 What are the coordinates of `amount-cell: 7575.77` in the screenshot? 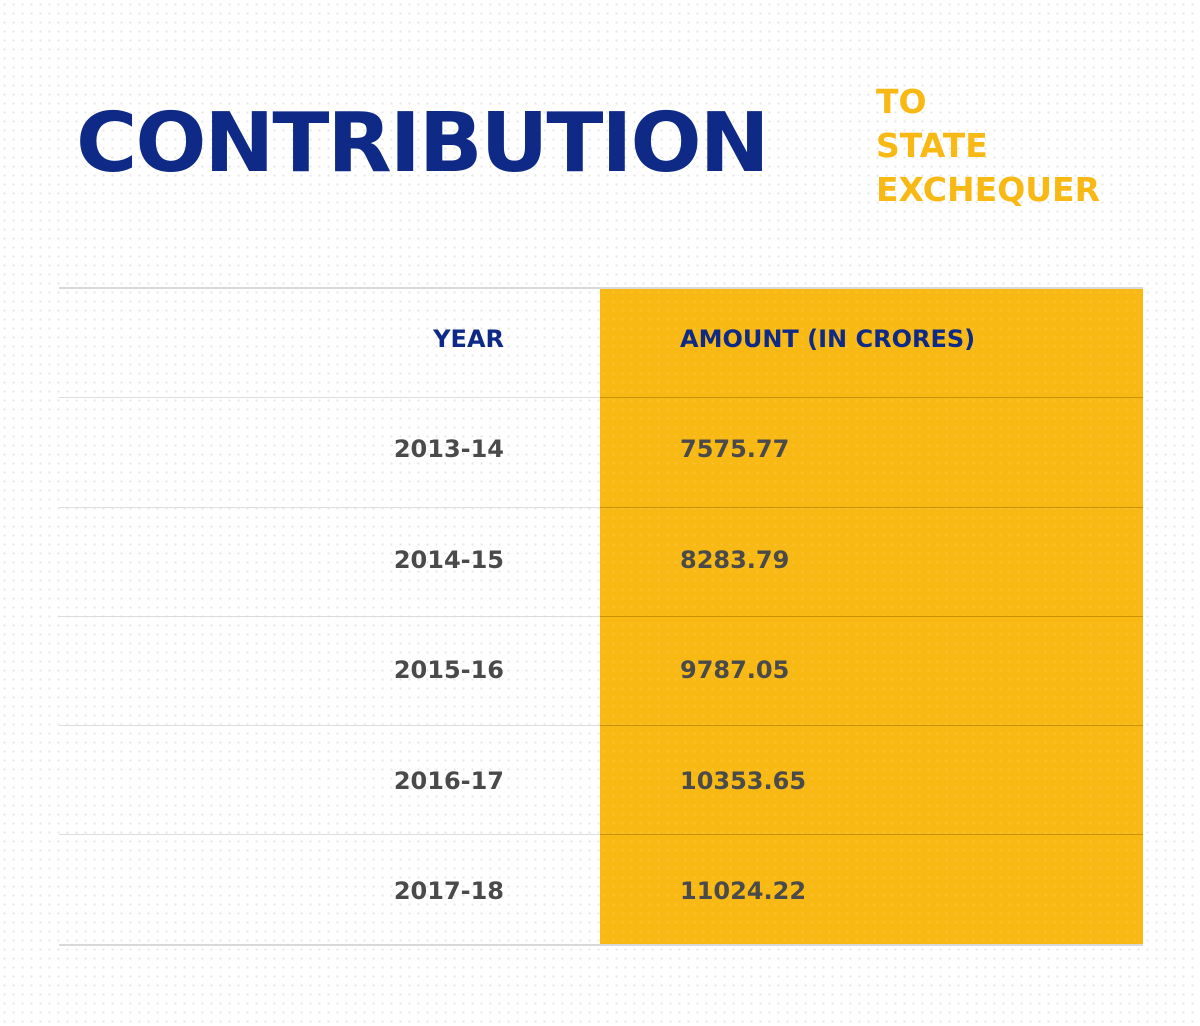 It's located at (735, 449).